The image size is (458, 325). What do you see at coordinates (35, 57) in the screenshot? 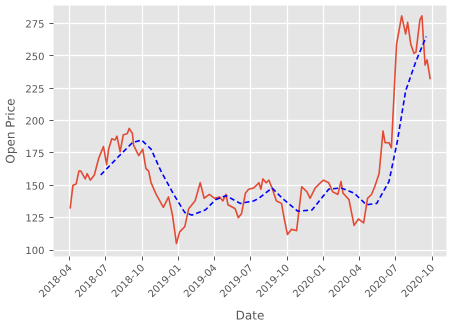
I see `y-tick-label: 250` at bounding box center [35, 57].